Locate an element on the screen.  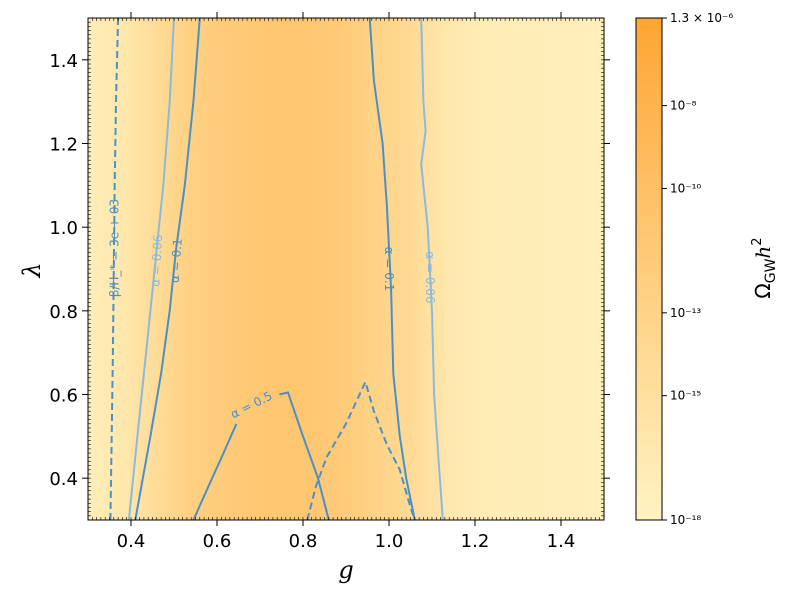
x-tick-label: 0.8 is located at coordinates (303, 541).